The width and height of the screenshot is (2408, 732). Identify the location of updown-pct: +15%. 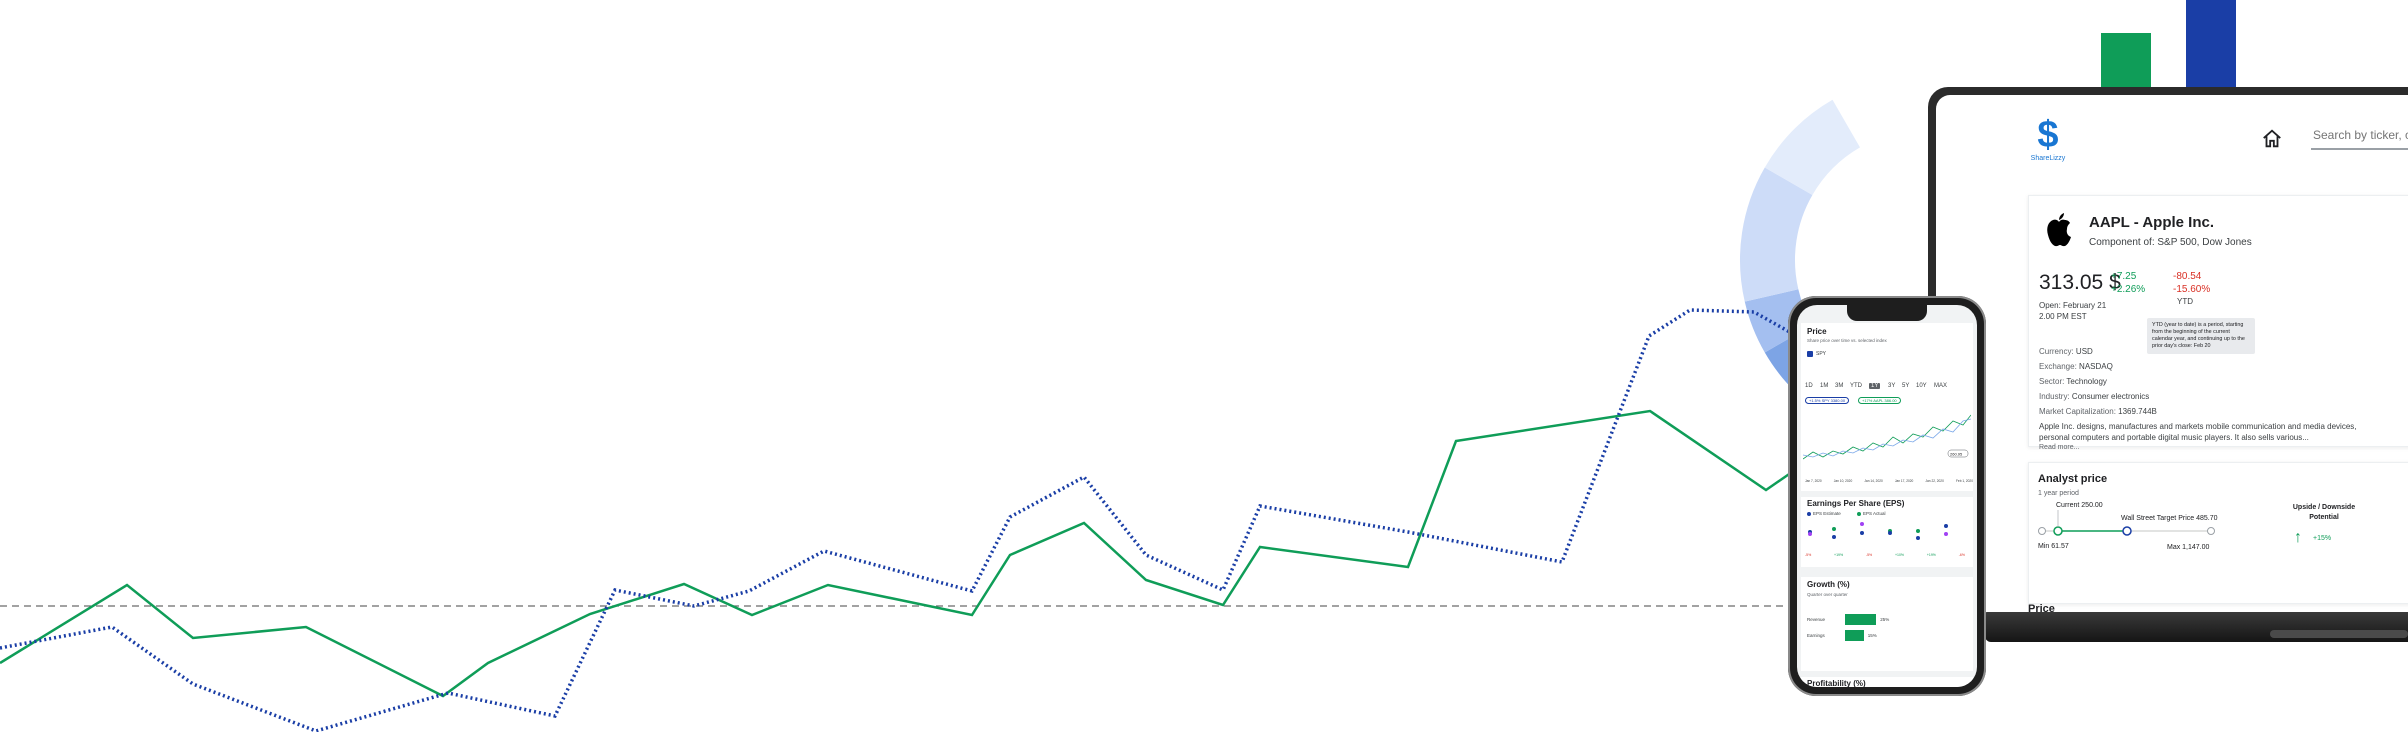
(2322, 538).